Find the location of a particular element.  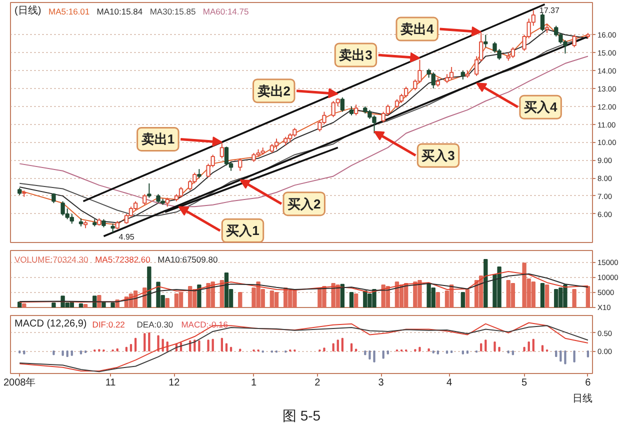

x-tick-label: 12 is located at coordinates (174, 383).